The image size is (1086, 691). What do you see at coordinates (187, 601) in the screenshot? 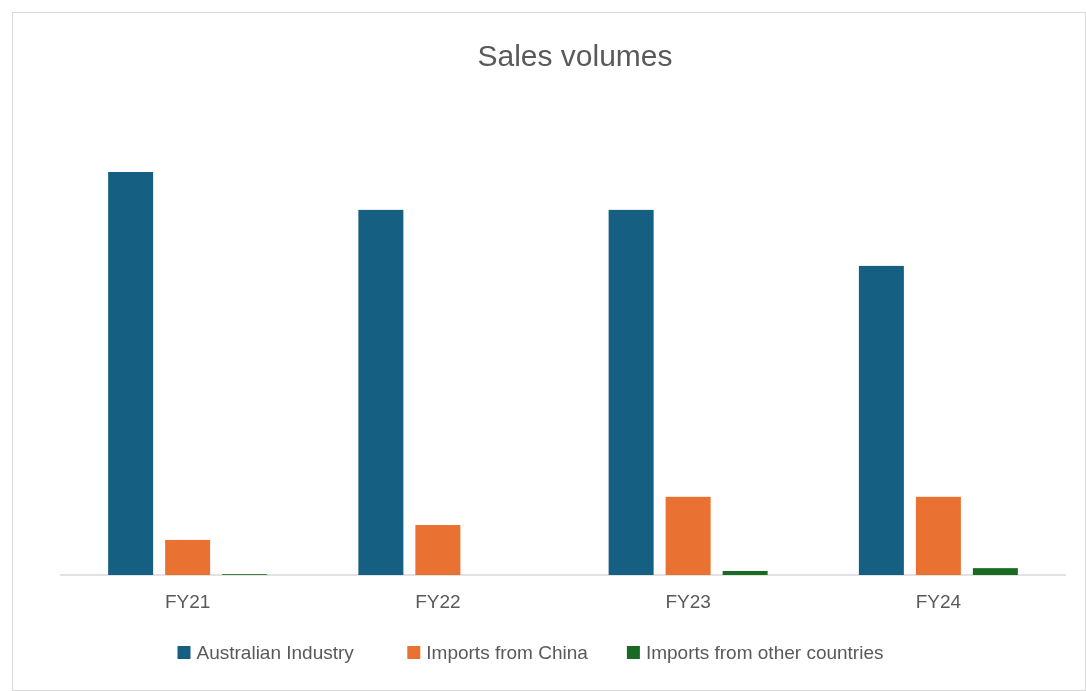
I see `x-tick-label: FY21` at bounding box center [187, 601].